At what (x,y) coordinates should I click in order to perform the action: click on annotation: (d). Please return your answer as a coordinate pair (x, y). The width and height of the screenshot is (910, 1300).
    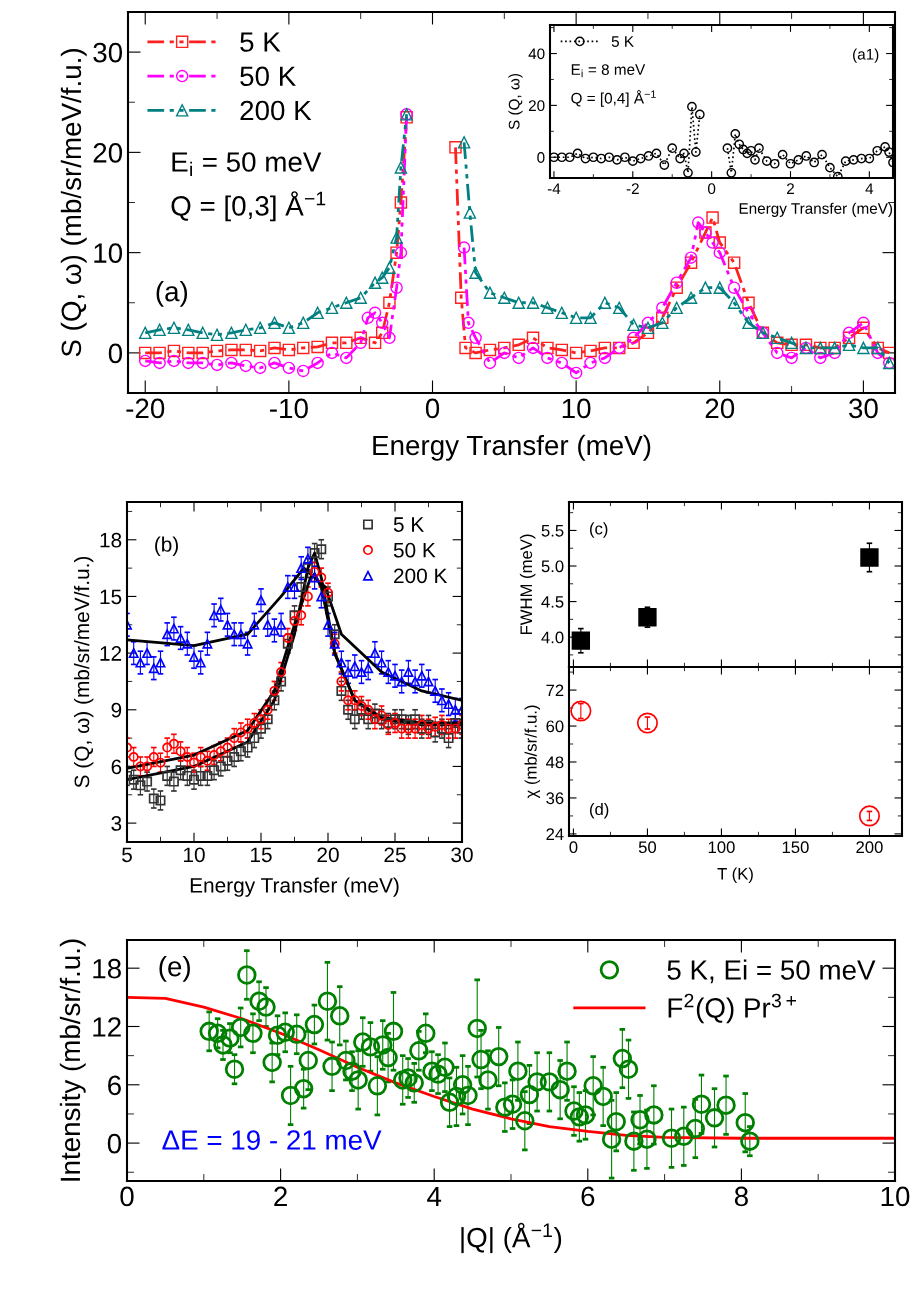
    Looking at the image, I should click on (599, 810).